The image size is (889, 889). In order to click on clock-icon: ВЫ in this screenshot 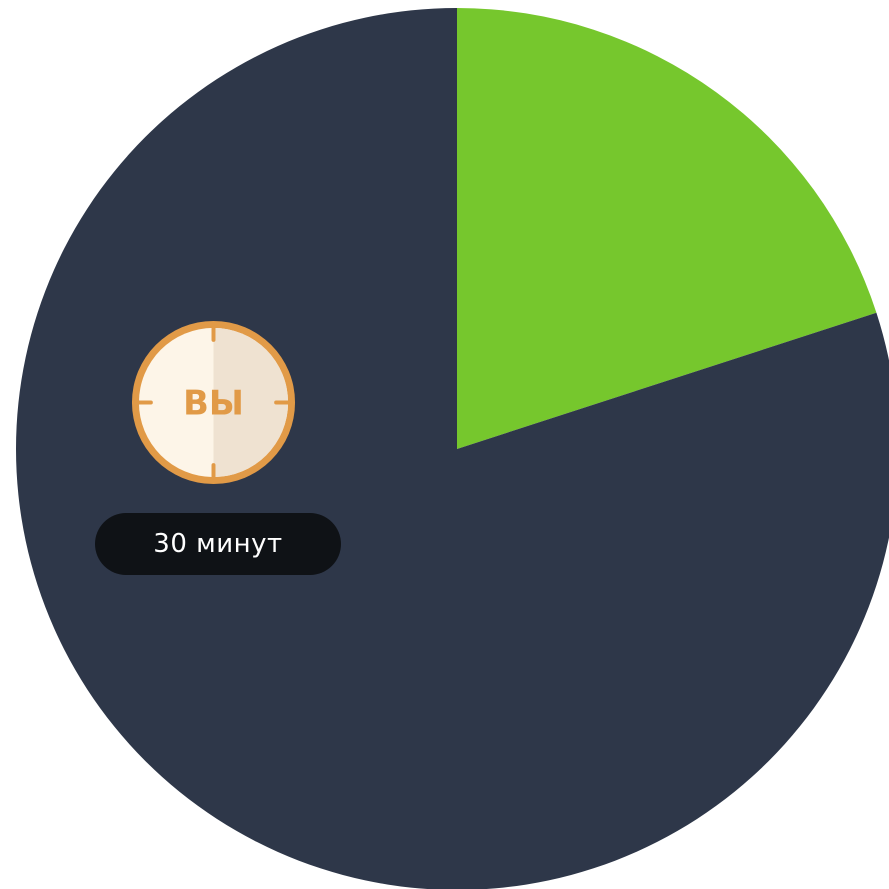, I will do `click(213, 402)`.